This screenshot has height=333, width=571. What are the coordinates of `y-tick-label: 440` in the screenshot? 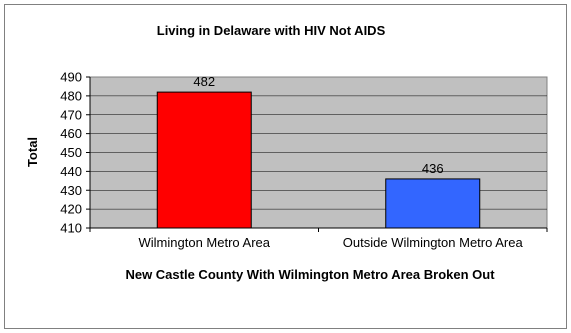 It's located at (71, 171).